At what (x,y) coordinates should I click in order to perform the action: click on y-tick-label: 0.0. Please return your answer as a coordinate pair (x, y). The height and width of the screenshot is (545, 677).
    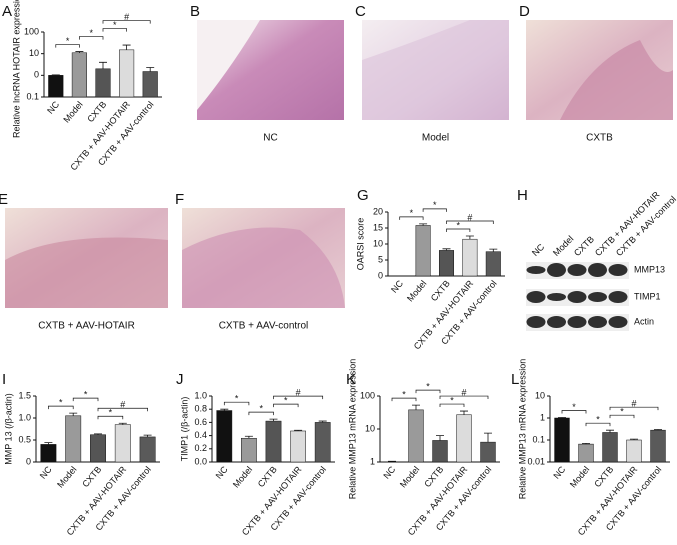
    Looking at the image, I should click on (200, 461).